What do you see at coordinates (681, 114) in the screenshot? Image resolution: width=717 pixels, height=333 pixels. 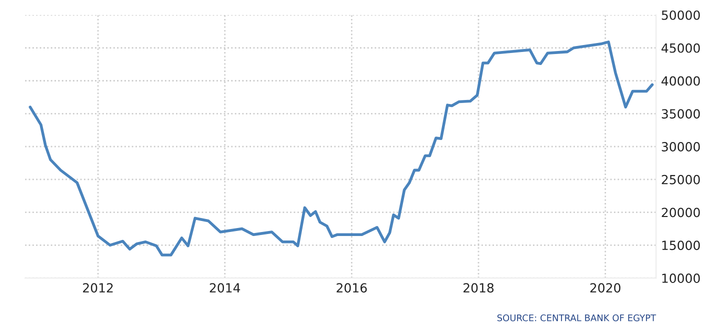 I see `y-tick-label: 35000` at bounding box center [681, 114].